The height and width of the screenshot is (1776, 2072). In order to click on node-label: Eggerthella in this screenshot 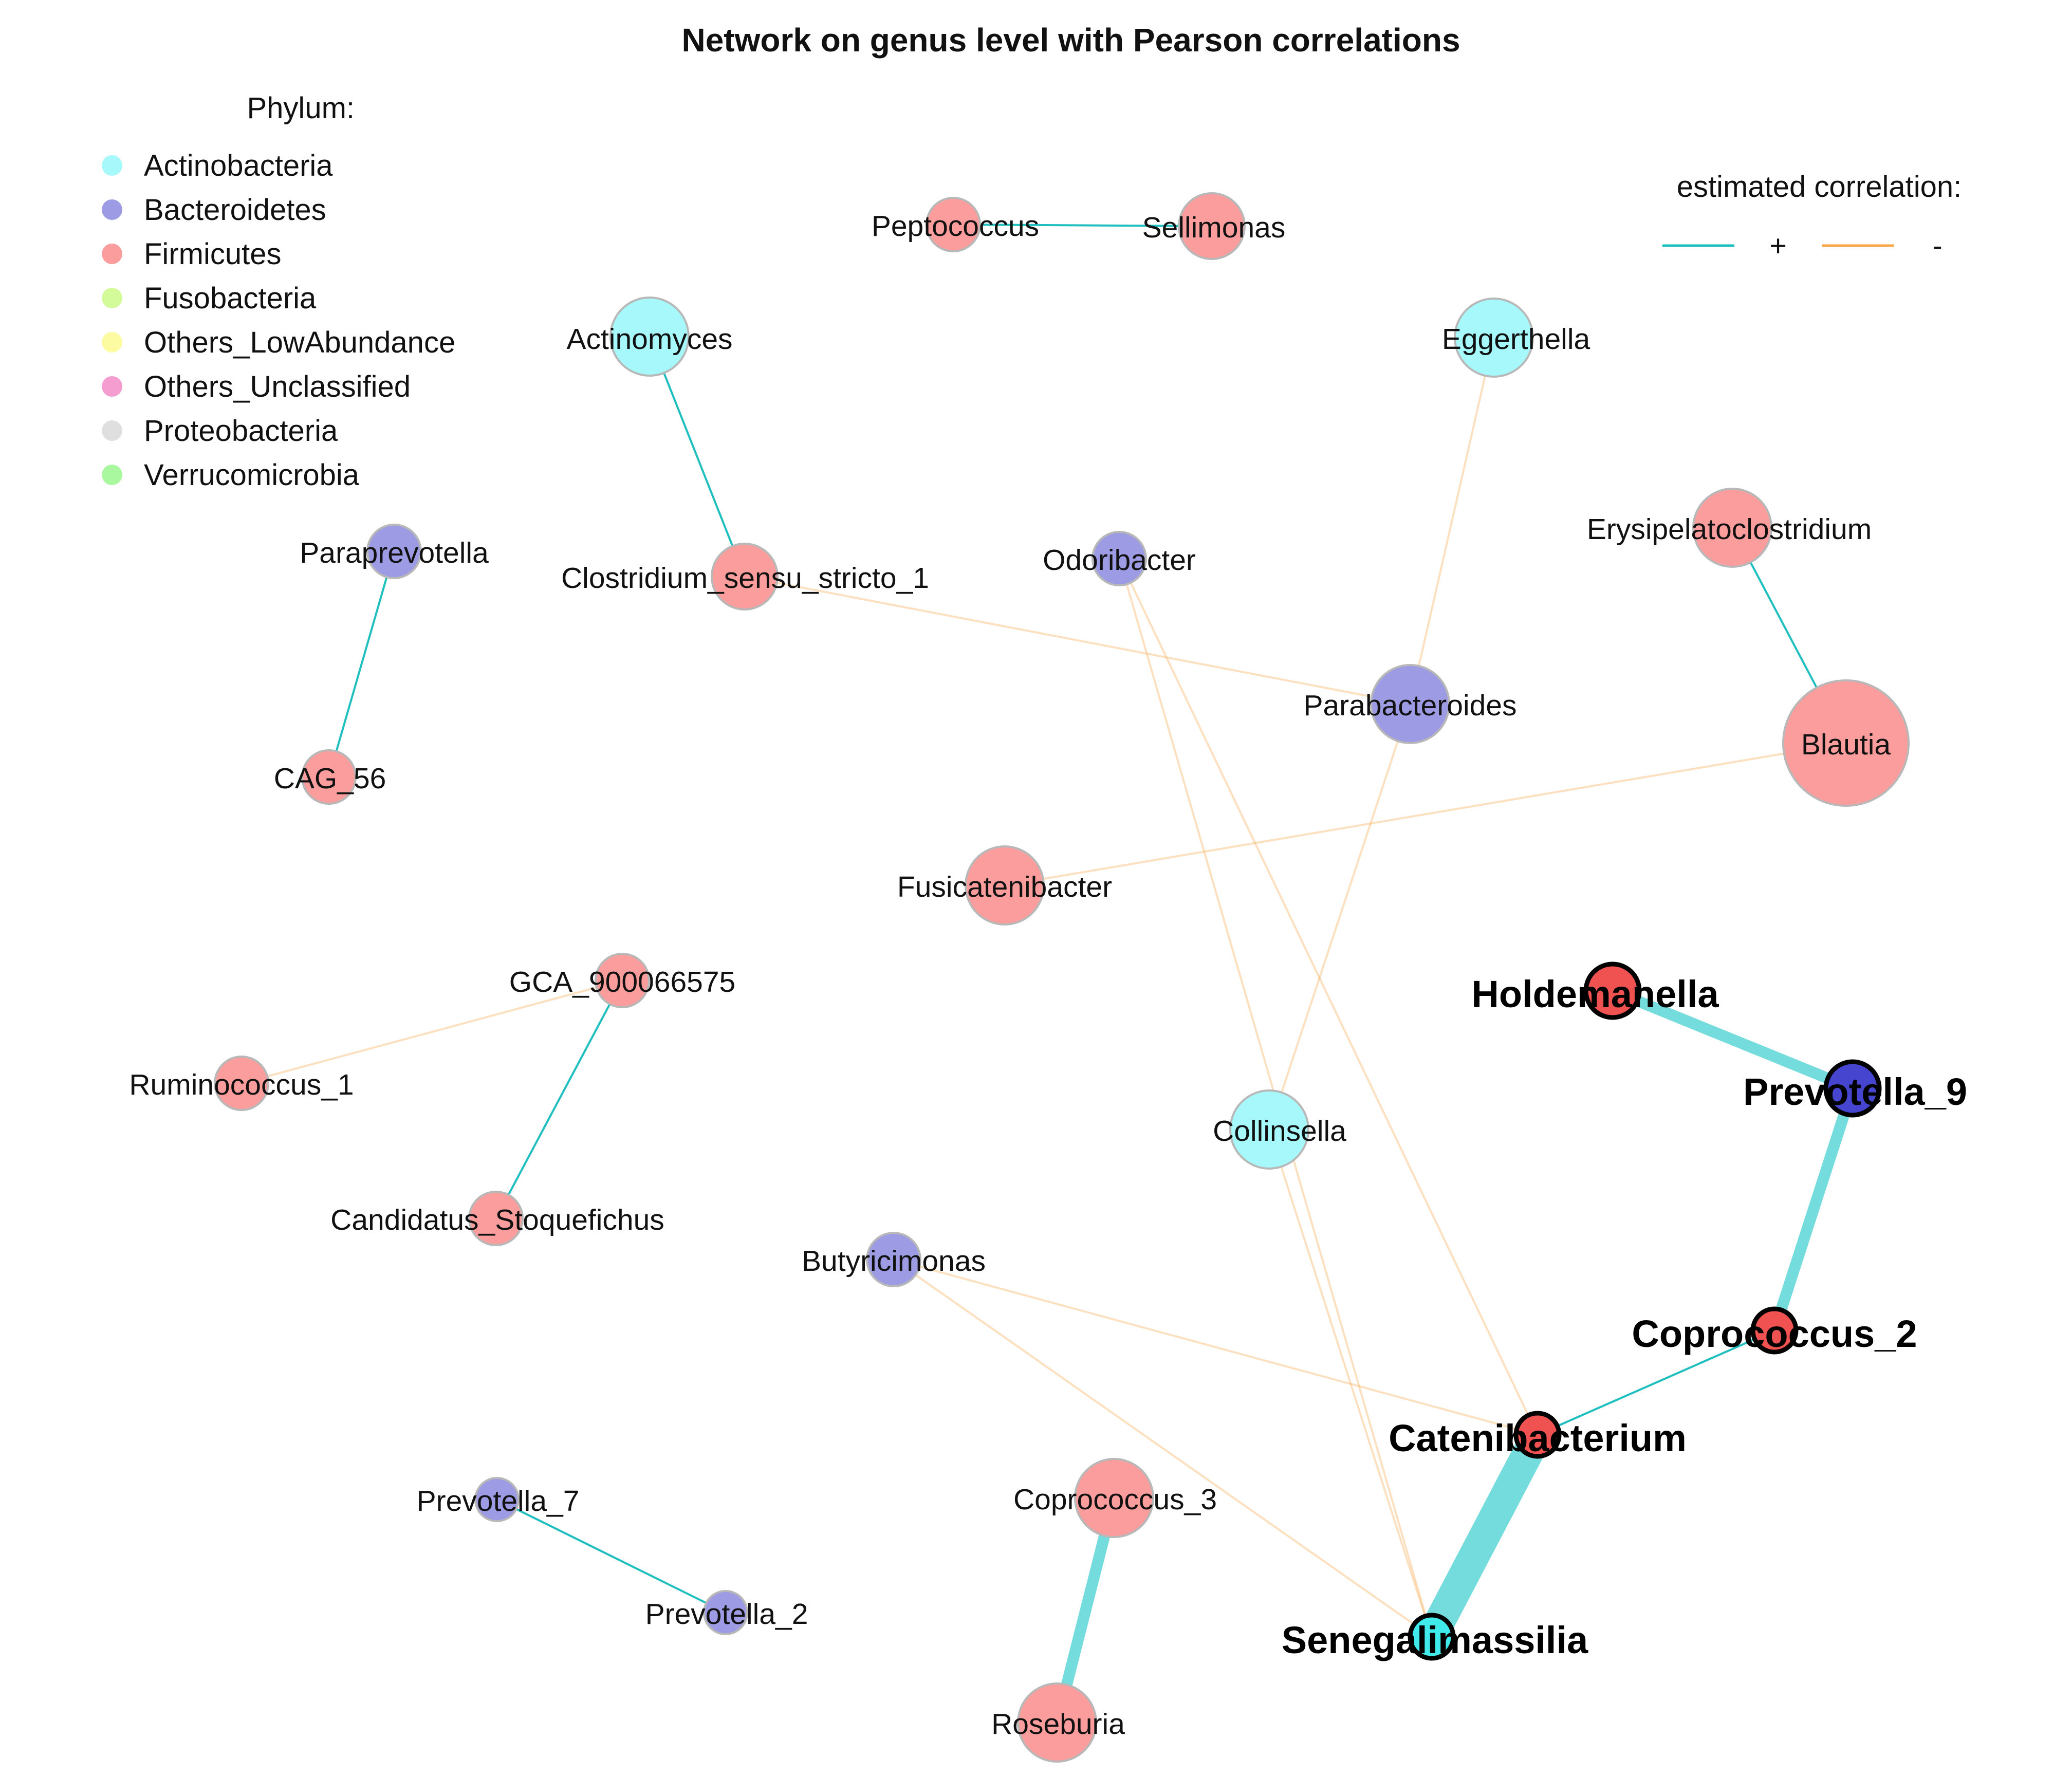, I will do `click(1516, 339)`.